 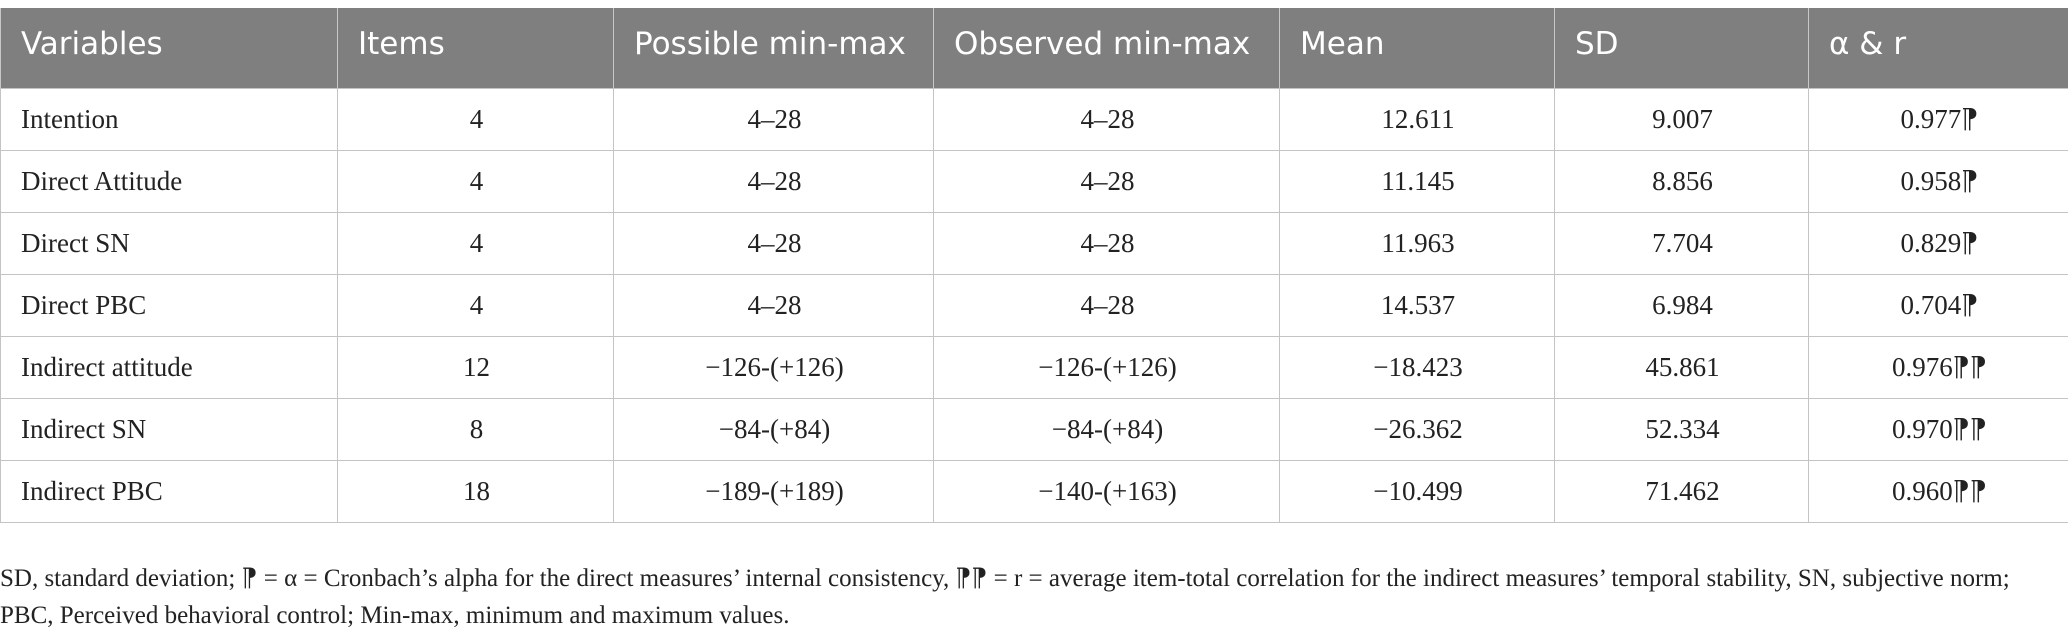 What do you see at coordinates (169, 305) in the screenshot?
I see `cell-variable: Direct PBC` at bounding box center [169, 305].